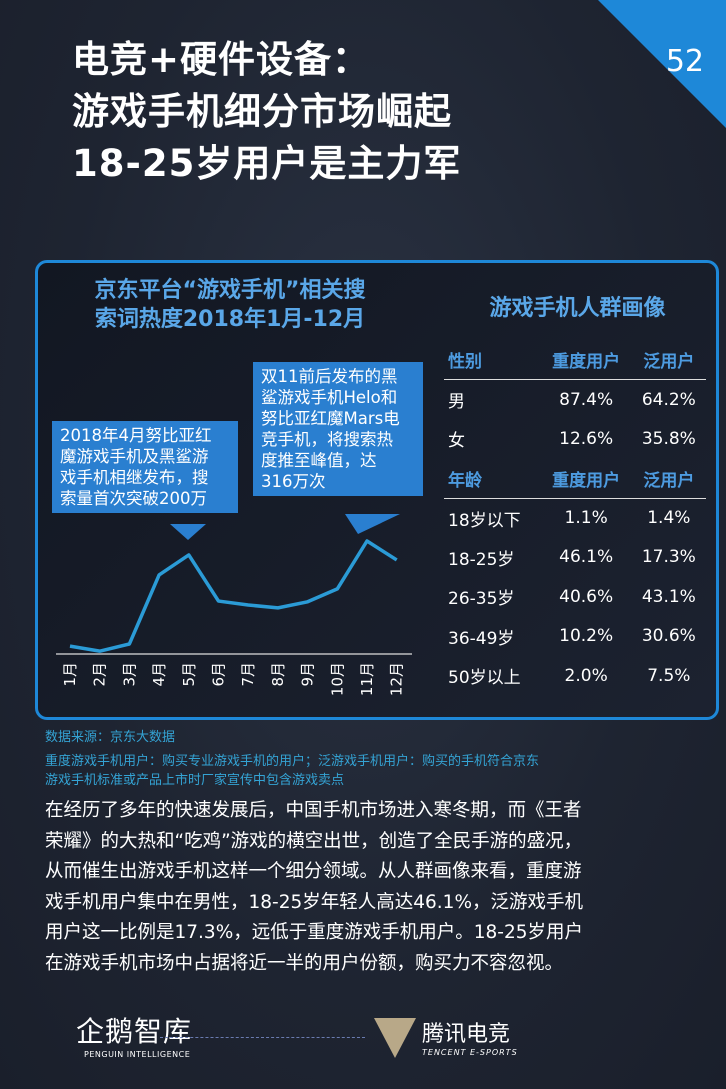  What do you see at coordinates (586, 675) in the screenshot?
I see `cell: 2.0%` at bounding box center [586, 675].